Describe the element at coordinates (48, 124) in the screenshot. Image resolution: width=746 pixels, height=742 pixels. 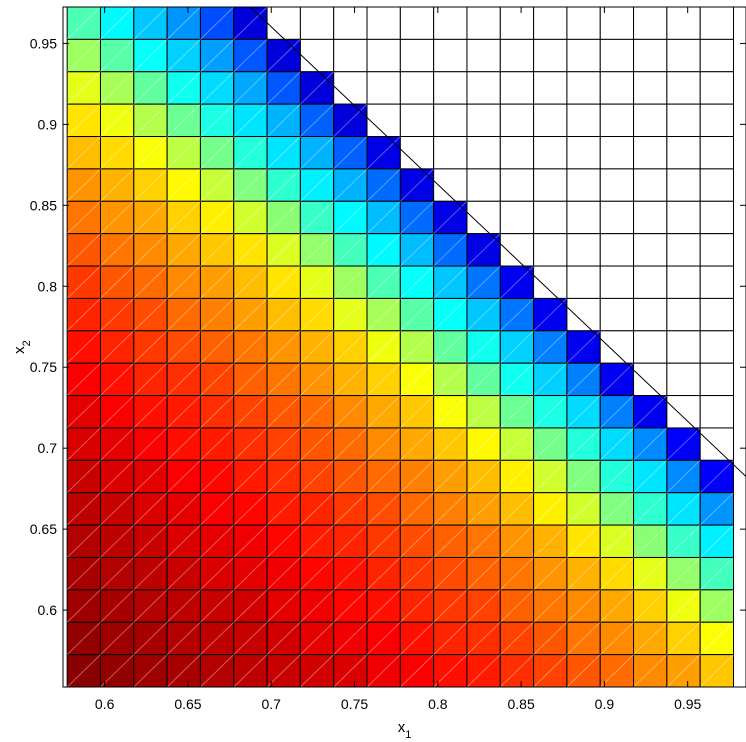
I see `y-tick-label: 0.9` at that location.